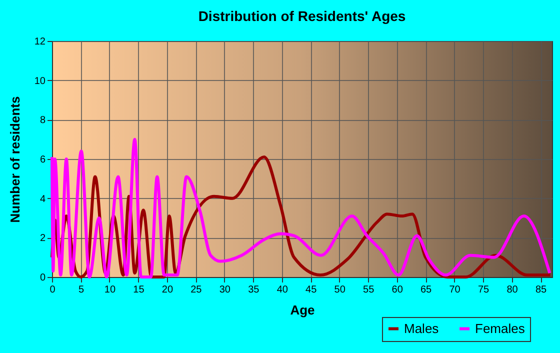 The image size is (560, 353). What do you see at coordinates (254, 290) in the screenshot?
I see `x-tick-label: 35` at bounding box center [254, 290].